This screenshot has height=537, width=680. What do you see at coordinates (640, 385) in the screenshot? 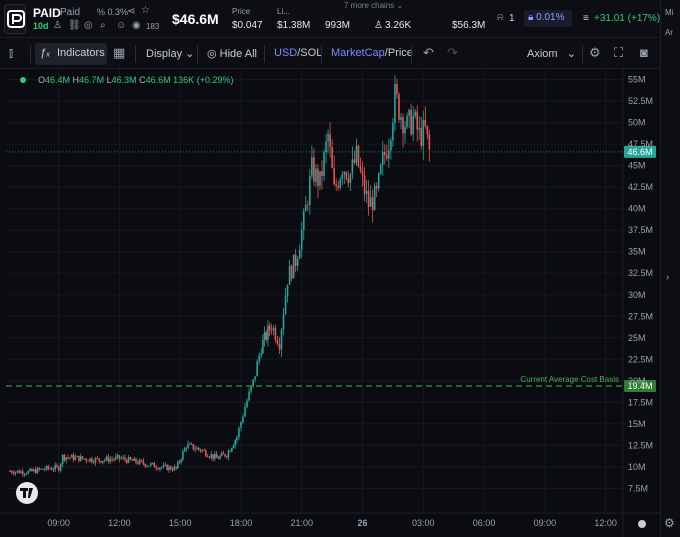
I see `avg-cost-tag` at bounding box center [640, 385].